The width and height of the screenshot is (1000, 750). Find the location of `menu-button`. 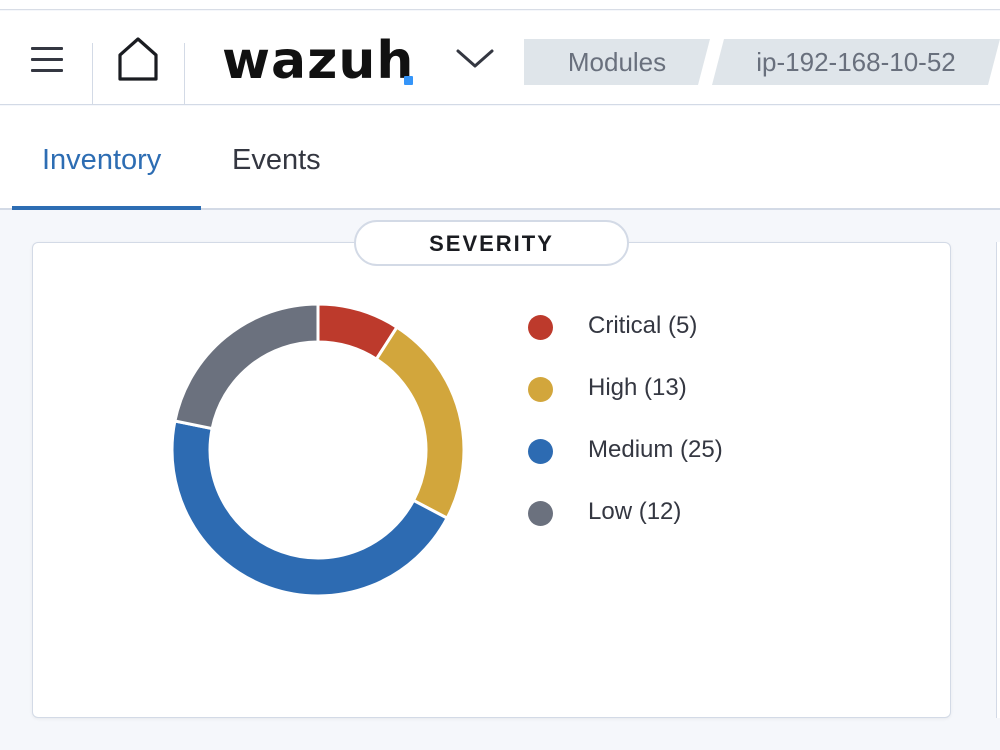

menu-button is located at coordinates (46, 59).